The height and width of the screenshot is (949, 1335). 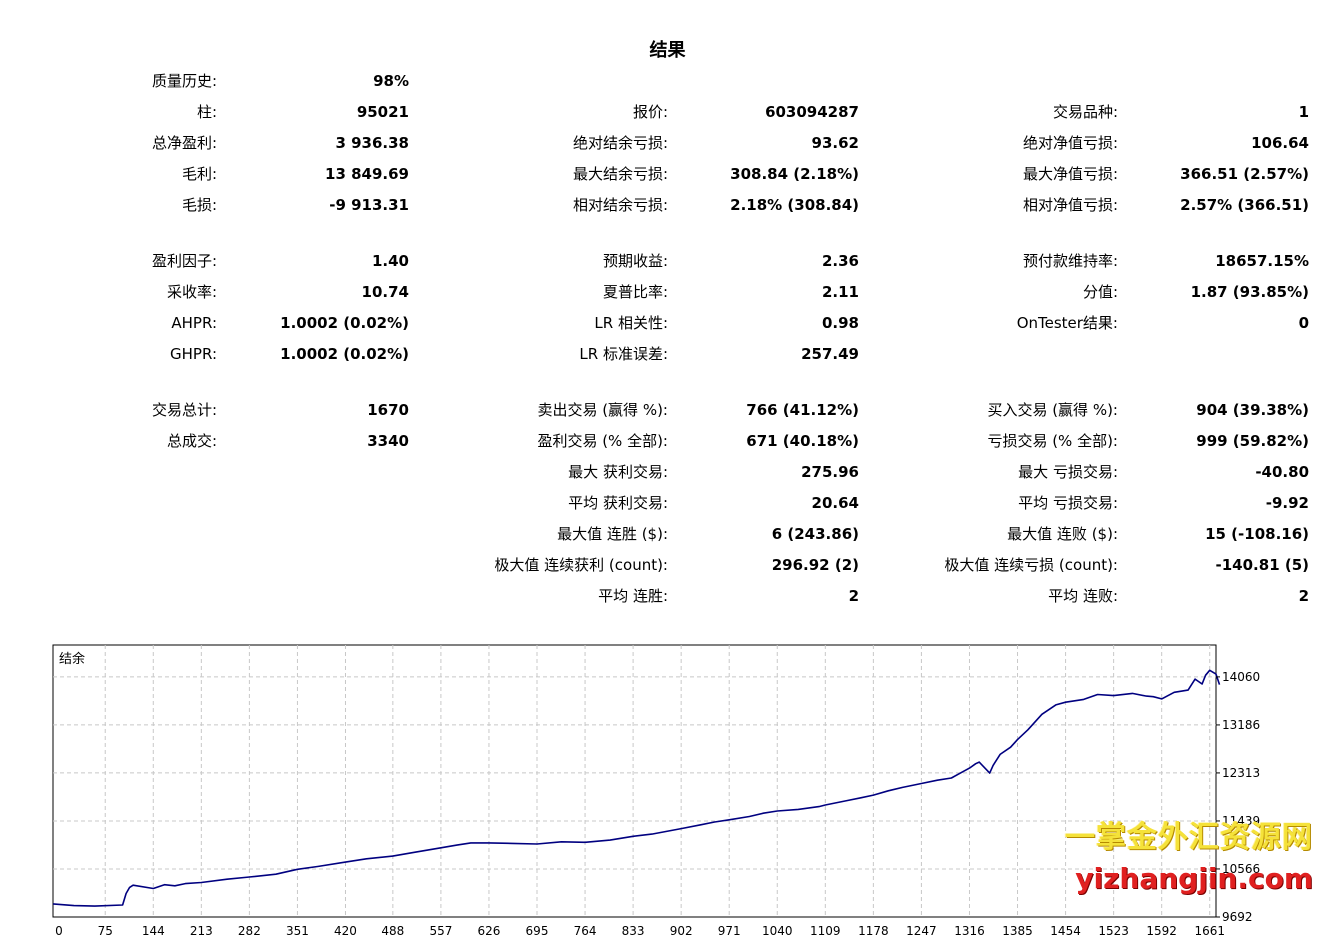 I want to click on balance-dd-max-label: 最大结余亏损:, so click(x=620, y=174).